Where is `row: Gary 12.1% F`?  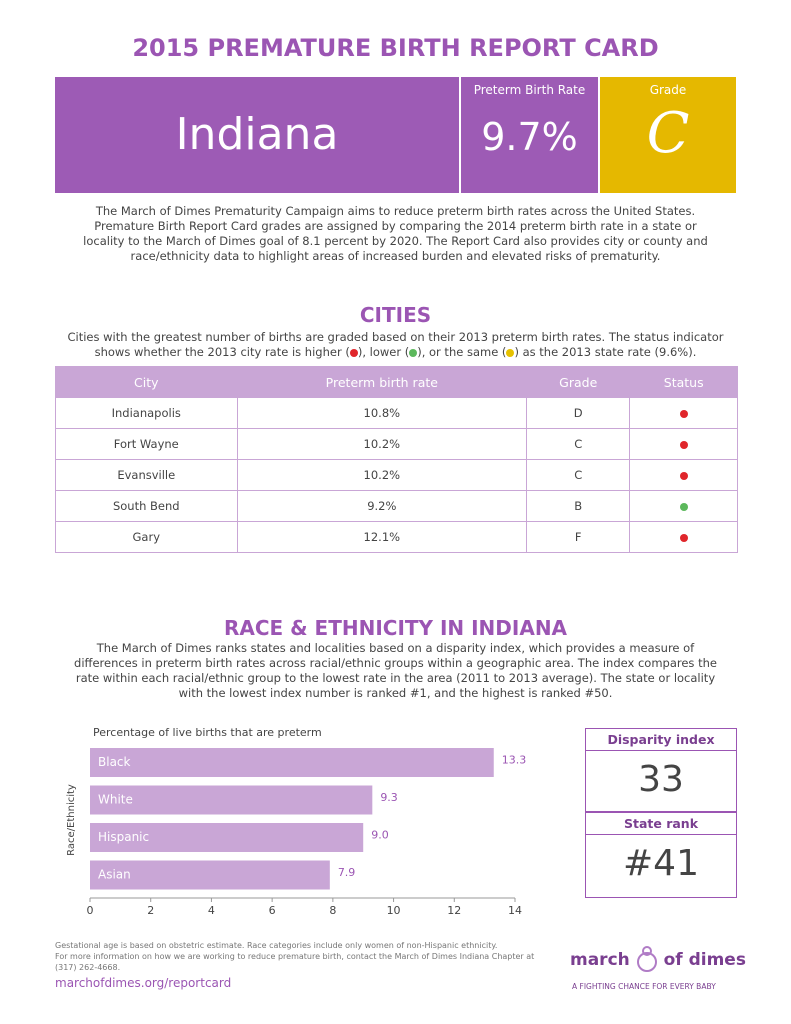
row: Gary 12.1% F is located at coordinates (396, 537).